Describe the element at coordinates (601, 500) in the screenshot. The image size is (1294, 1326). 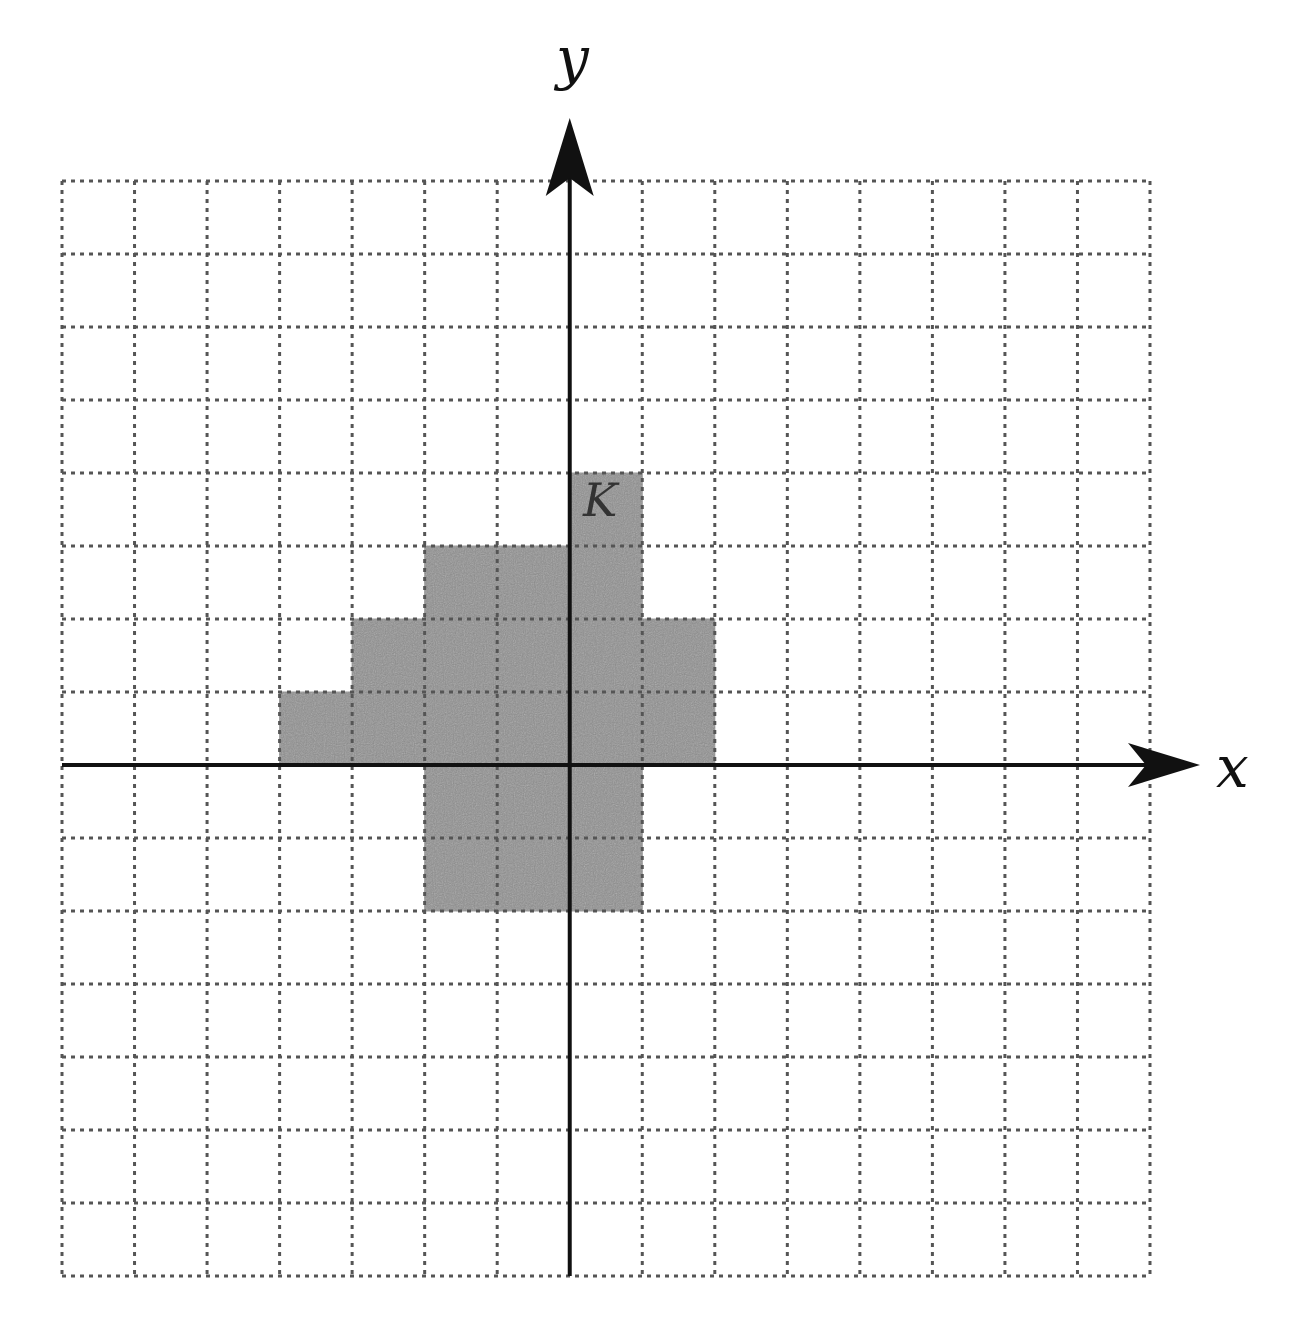
I see `shaded-region-label: K` at that location.